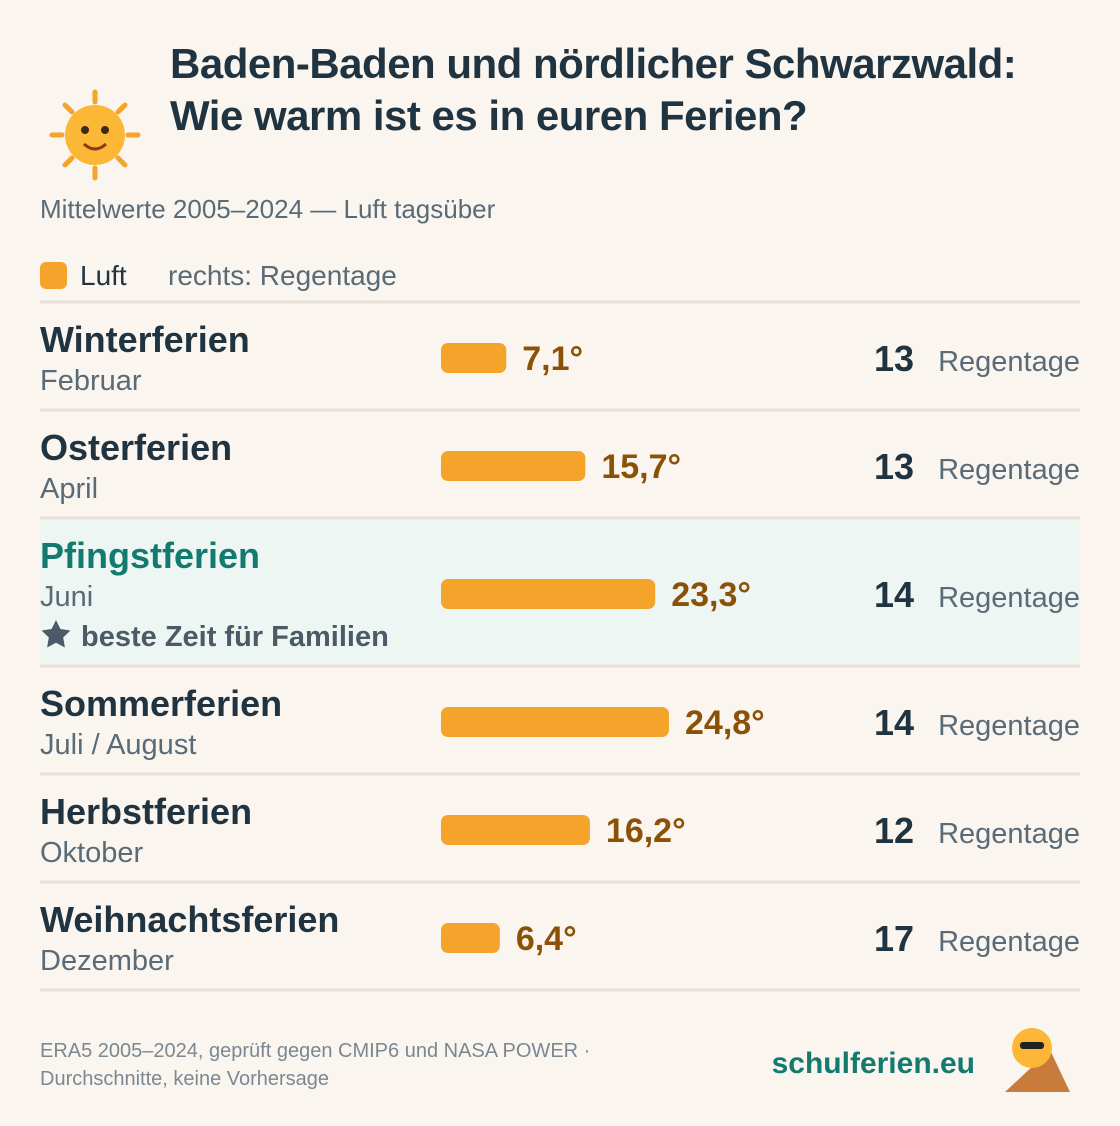 The height and width of the screenshot is (1126, 1120). Describe the element at coordinates (894, 938) in the screenshot. I see `rain-days: 17` at that location.